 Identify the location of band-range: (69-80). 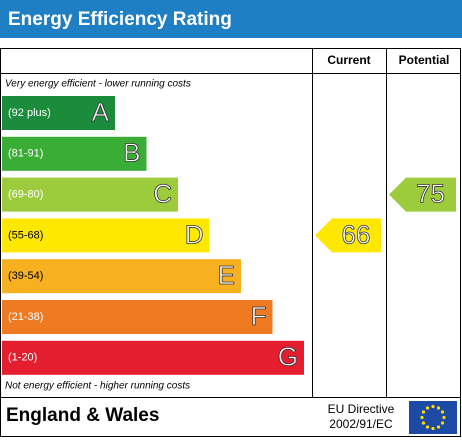
(25, 195).